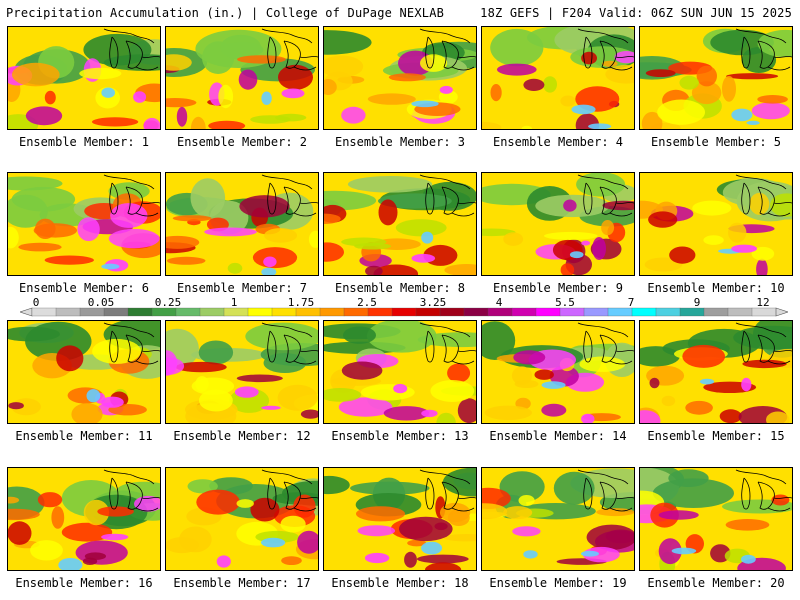 This screenshot has width=800, height=600. I want to click on ensemble-member-label: Ensemble Member: 18, so click(400, 583).